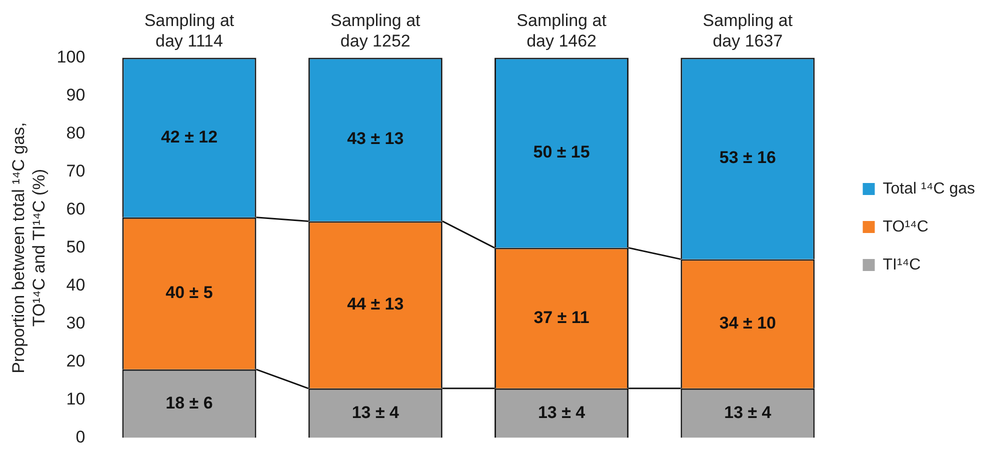 Image resolution: width=995 pixels, height=451 pixels. I want to click on data-label: 40 ± 5, so click(189, 292).